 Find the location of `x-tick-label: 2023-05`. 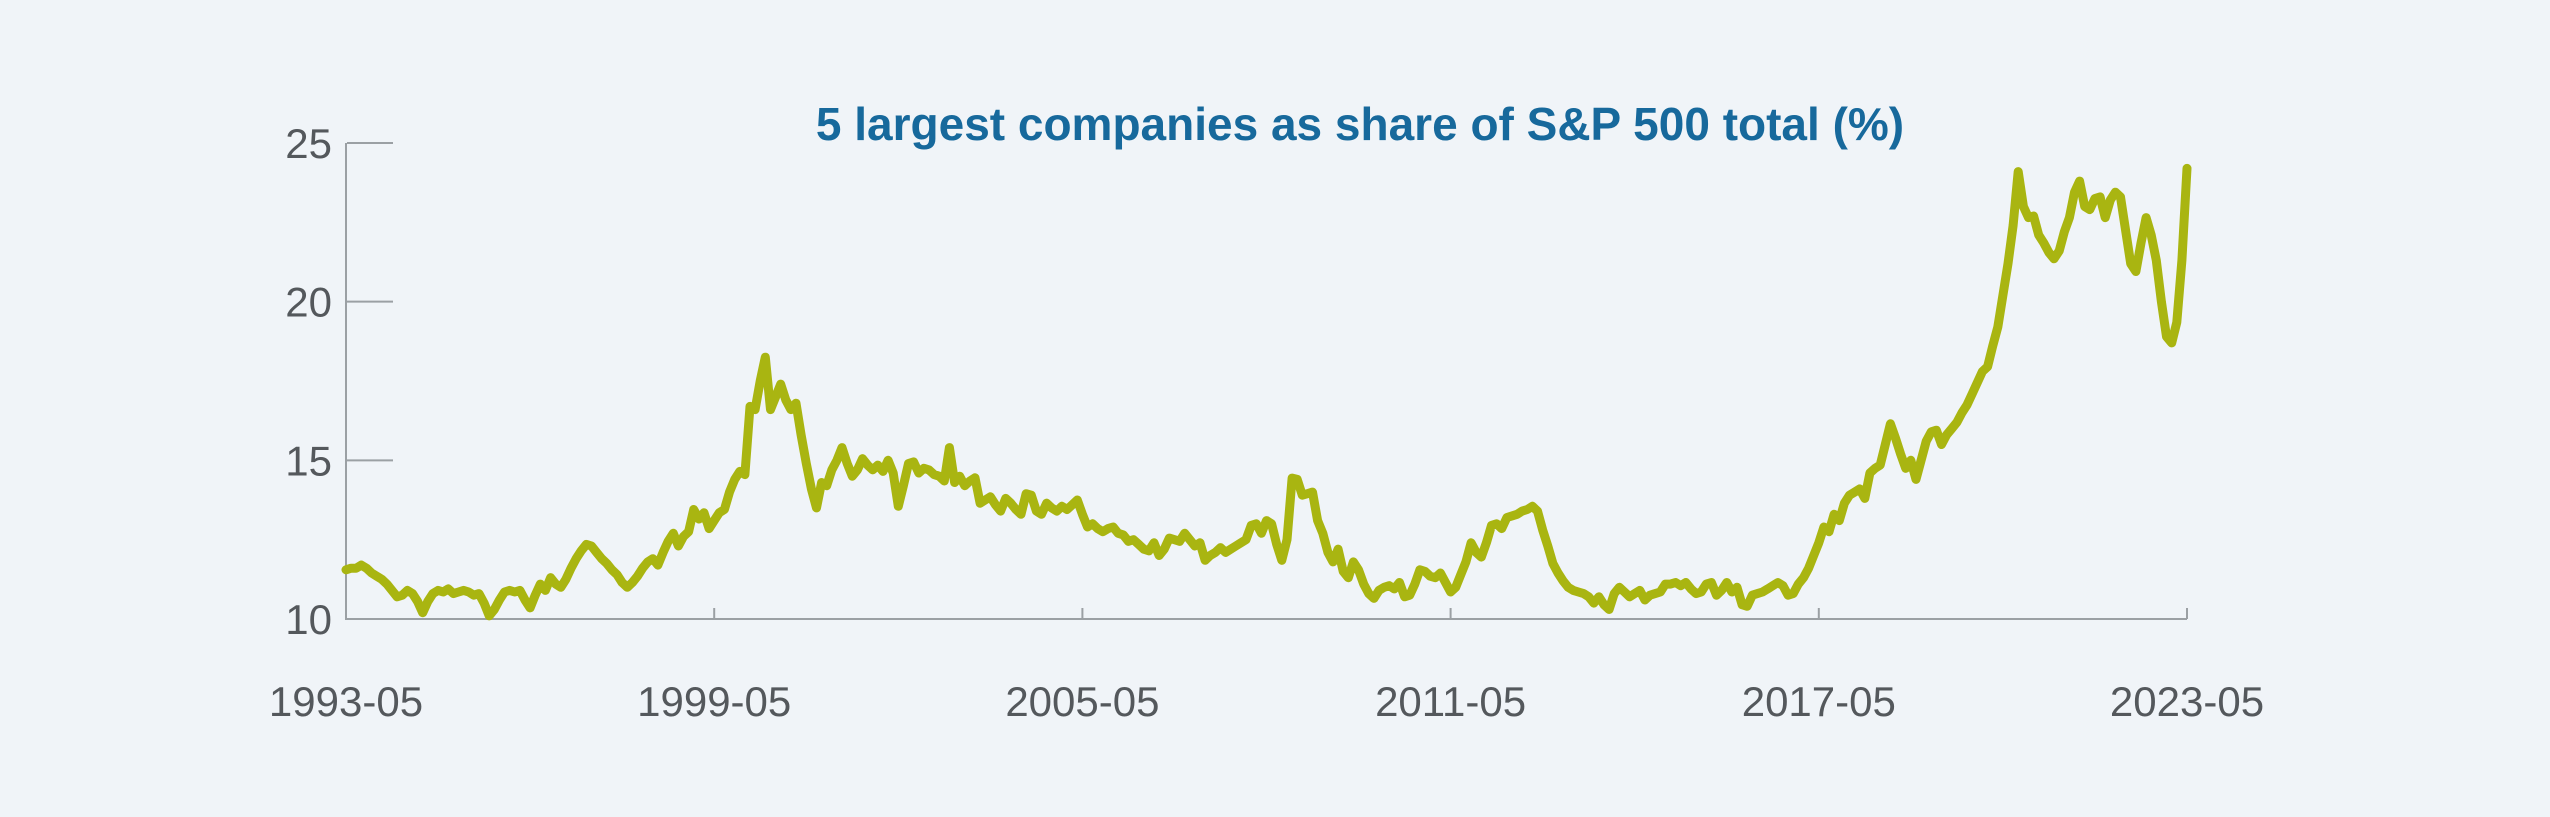

x-tick-label: 2023-05 is located at coordinates (2187, 701).